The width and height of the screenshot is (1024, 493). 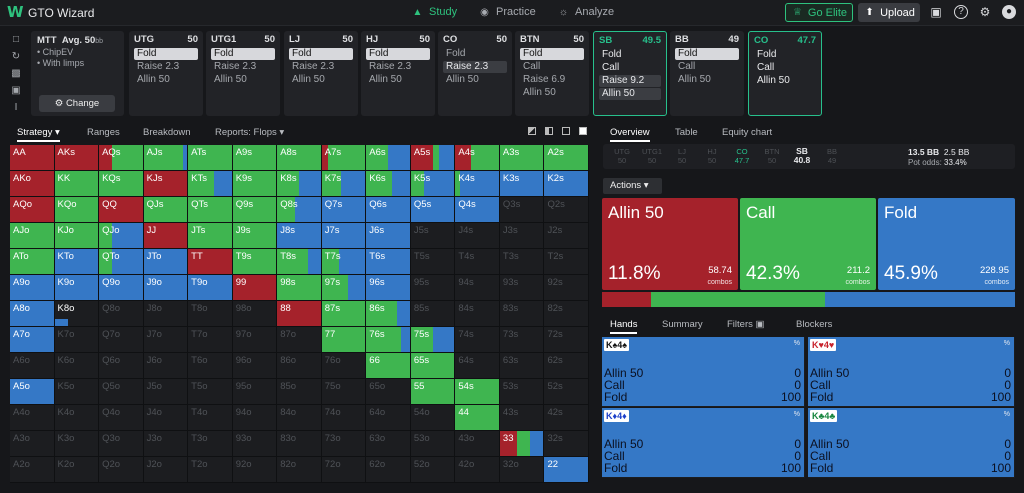 I want to click on tab-breakdown: Breakdown, so click(x=167, y=132).